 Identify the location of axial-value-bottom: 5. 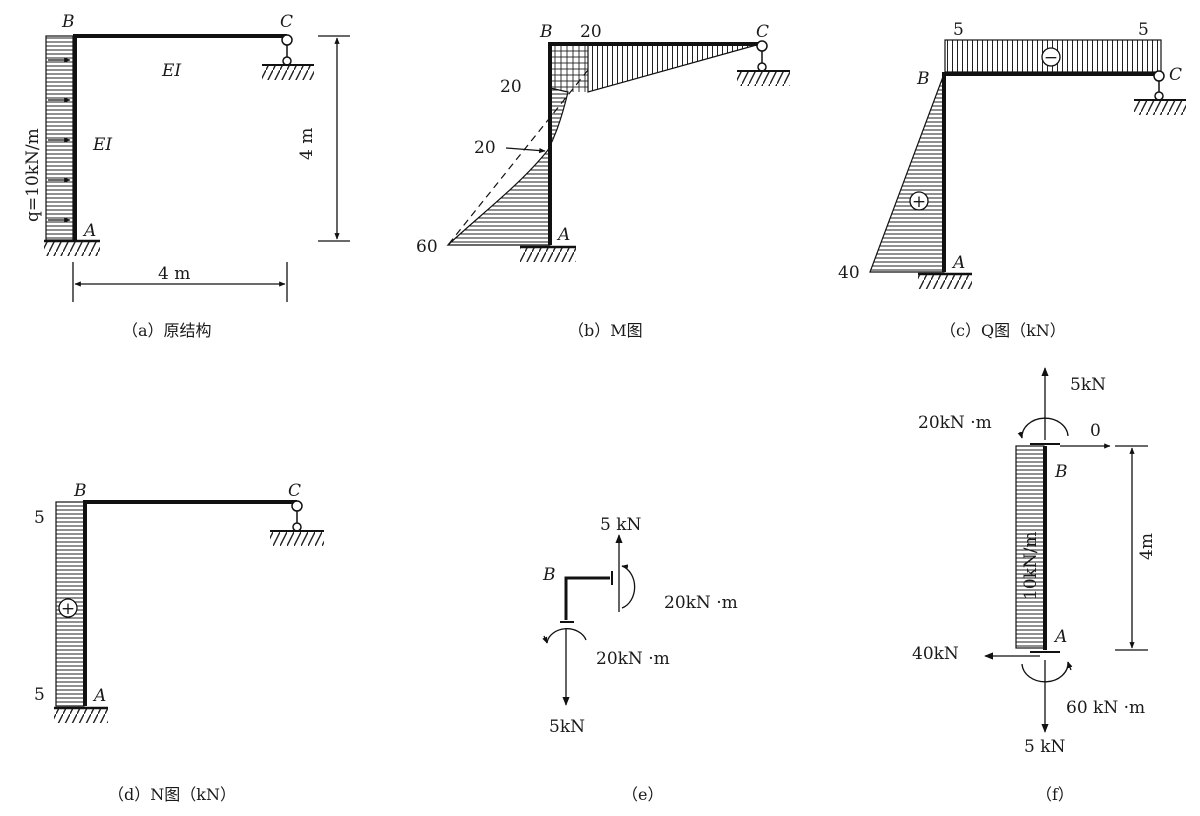
(39, 695).